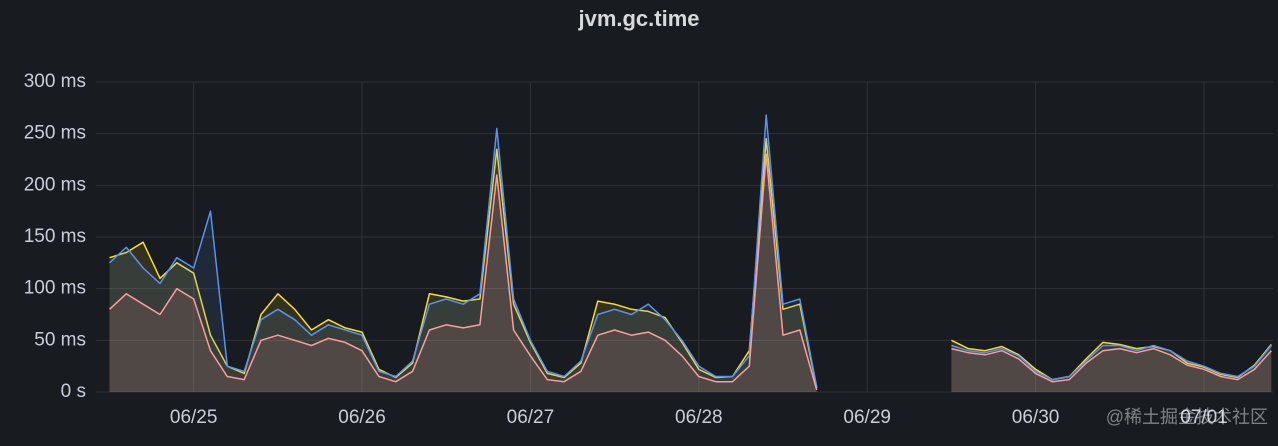 The image size is (1278, 446). What do you see at coordinates (194, 417) in the screenshot?
I see `x-tick-label: 06/25` at bounding box center [194, 417].